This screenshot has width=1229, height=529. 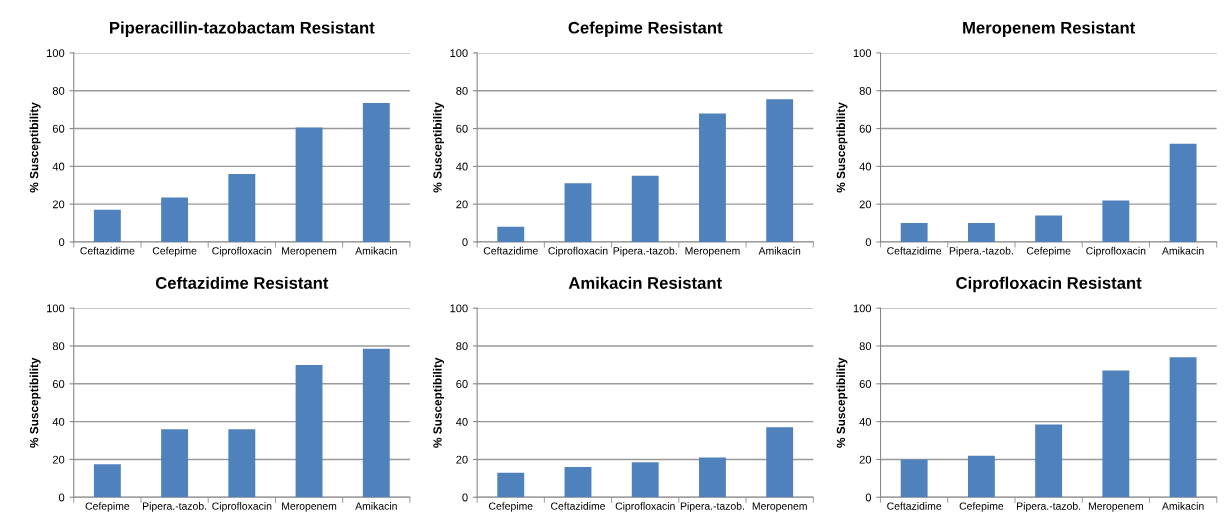 I want to click on chart-title: Piperacillin-tazobactam Resistant, so click(x=242, y=29).